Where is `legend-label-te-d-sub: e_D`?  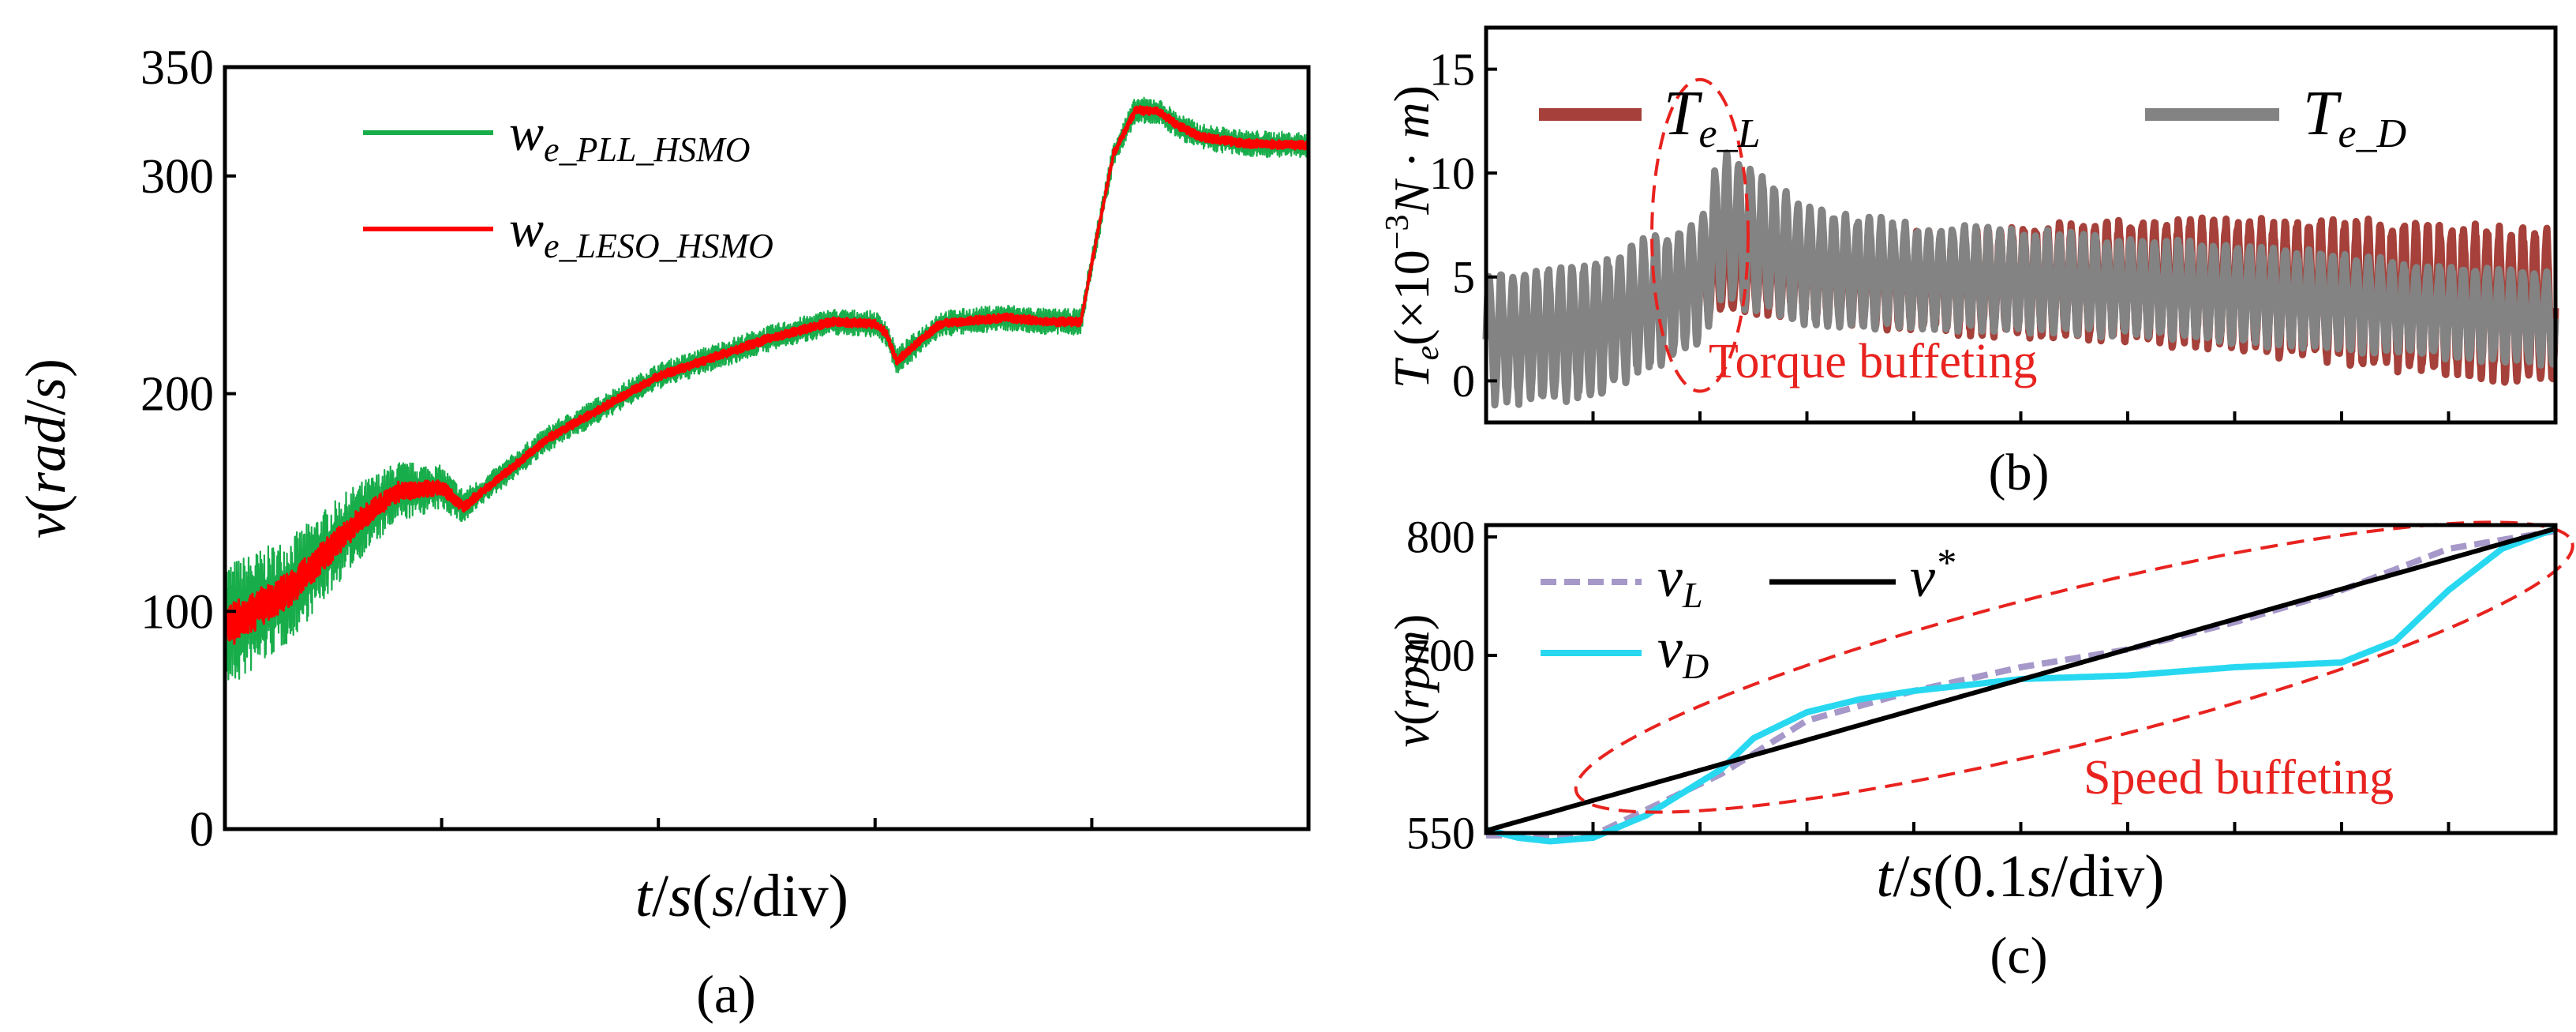 legend-label-te-d-sub: e_D is located at coordinates (2372, 133).